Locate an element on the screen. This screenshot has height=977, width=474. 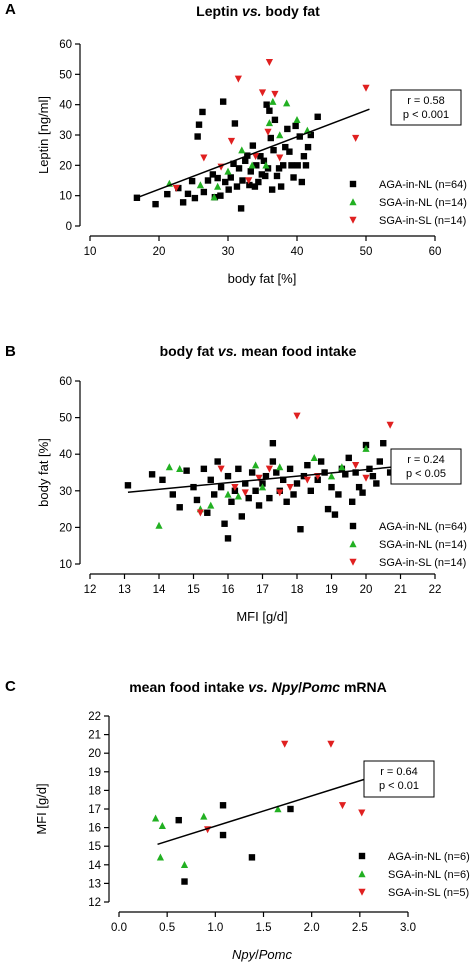
x-tick-label: 18 is located at coordinates (297, 590).